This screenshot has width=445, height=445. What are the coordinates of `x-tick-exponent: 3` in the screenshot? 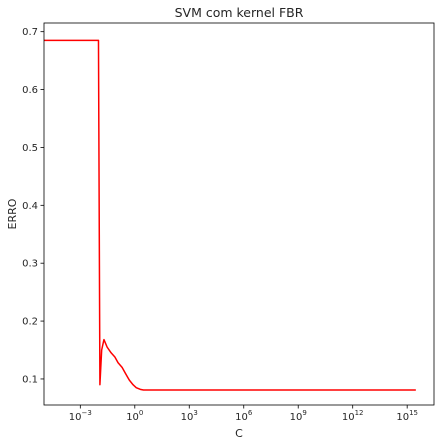 It's located at (195, 413).